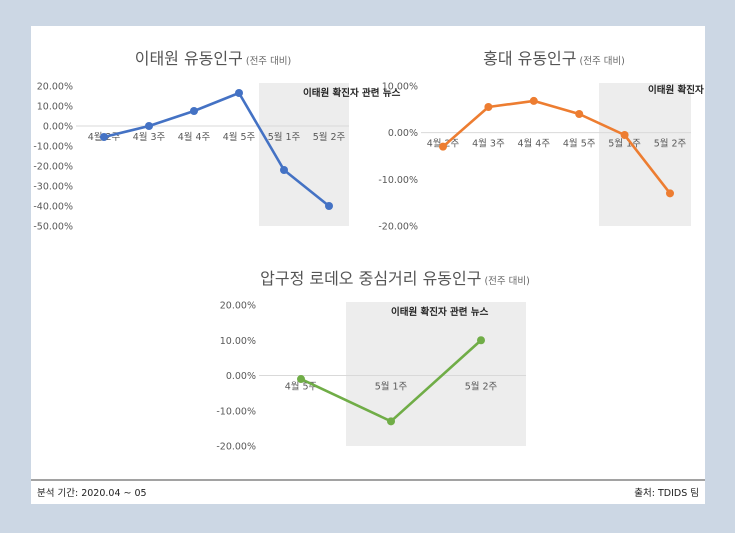 This screenshot has width=735, height=533. I want to click on y-tick-label: -30.00%, so click(53, 187).